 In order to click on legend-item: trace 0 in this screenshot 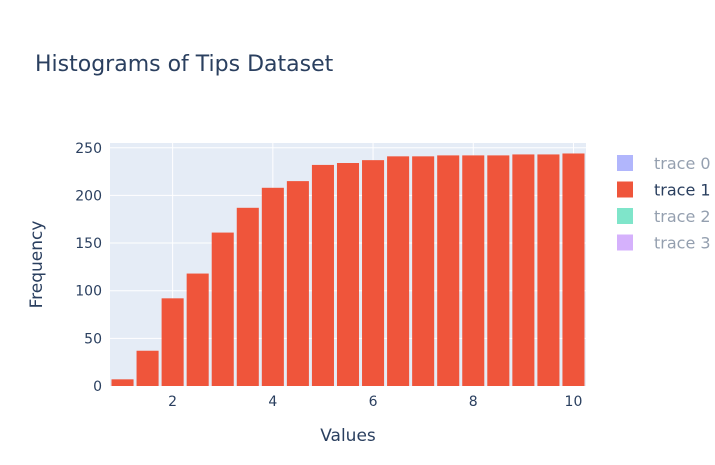, I will do `click(664, 163)`.